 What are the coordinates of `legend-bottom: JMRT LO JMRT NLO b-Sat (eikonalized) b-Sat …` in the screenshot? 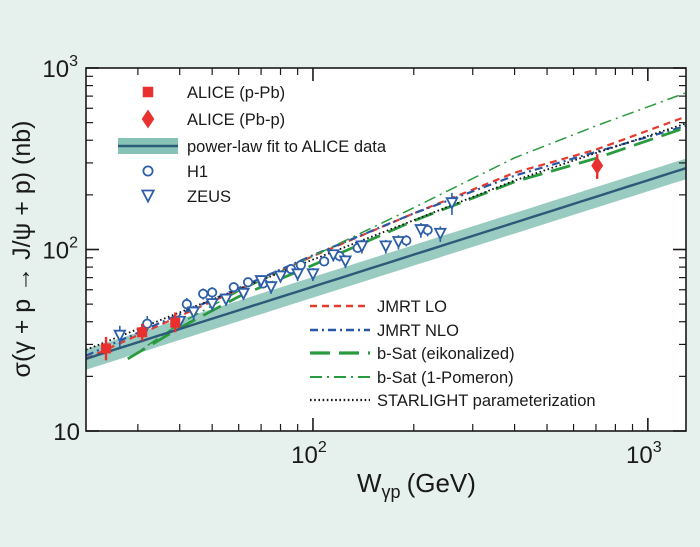 It's located at (453, 354).